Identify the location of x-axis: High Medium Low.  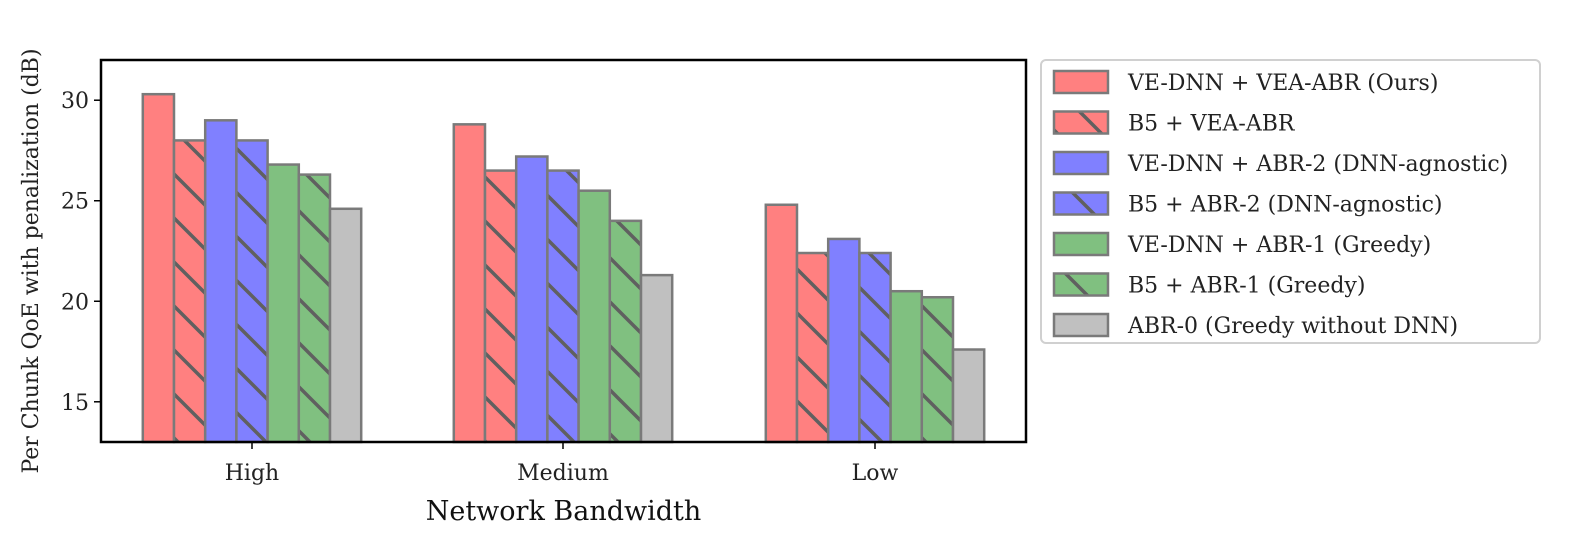
(562, 464).